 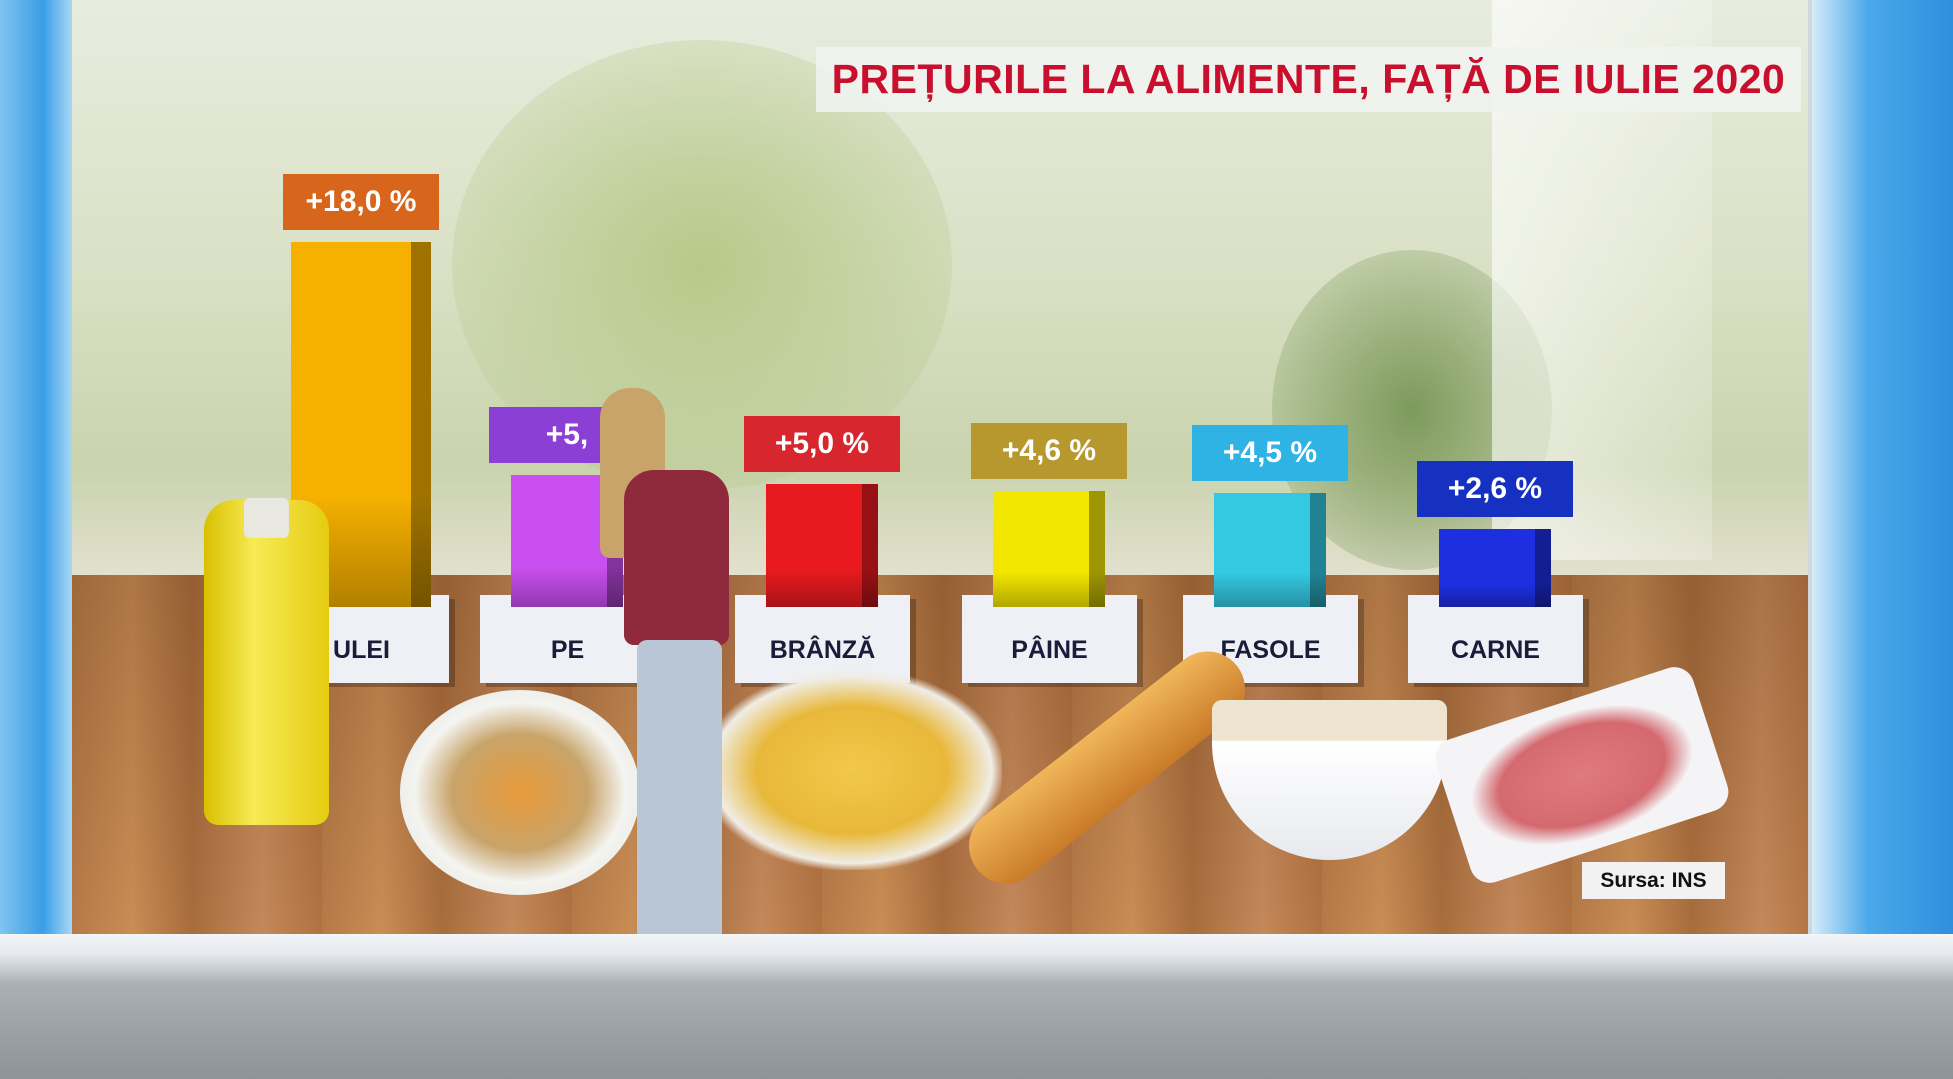 What do you see at coordinates (361, 202) in the screenshot?
I see `data-label: +18,0 %` at bounding box center [361, 202].